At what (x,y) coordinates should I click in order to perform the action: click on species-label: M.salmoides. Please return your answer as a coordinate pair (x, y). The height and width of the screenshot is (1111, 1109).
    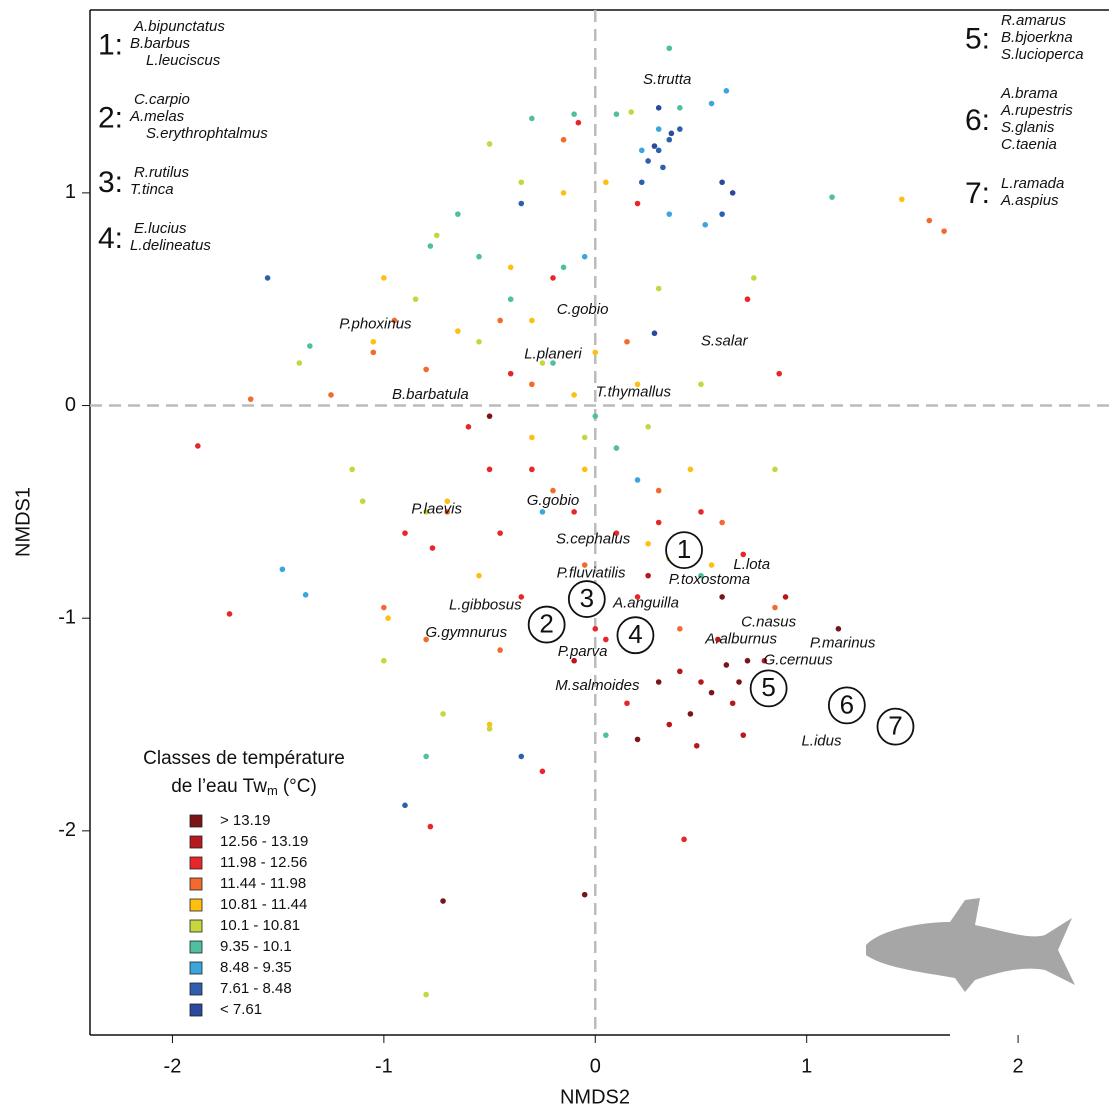
    Looking at the image, I should click on (597, 685).